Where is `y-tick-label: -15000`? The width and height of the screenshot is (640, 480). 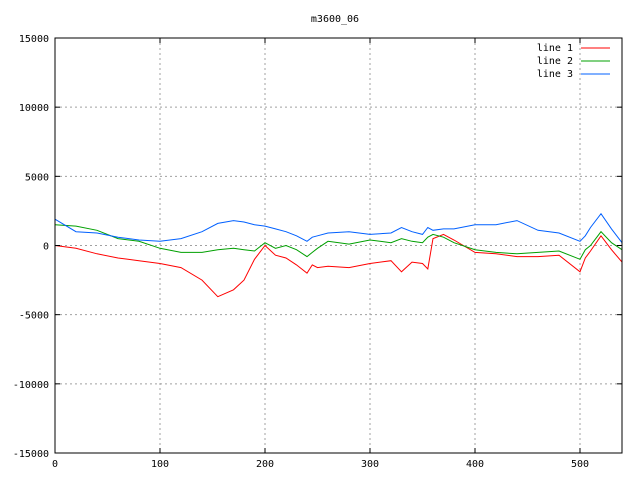
y-tick-label: -15000 is located at coordinates (31, 454).